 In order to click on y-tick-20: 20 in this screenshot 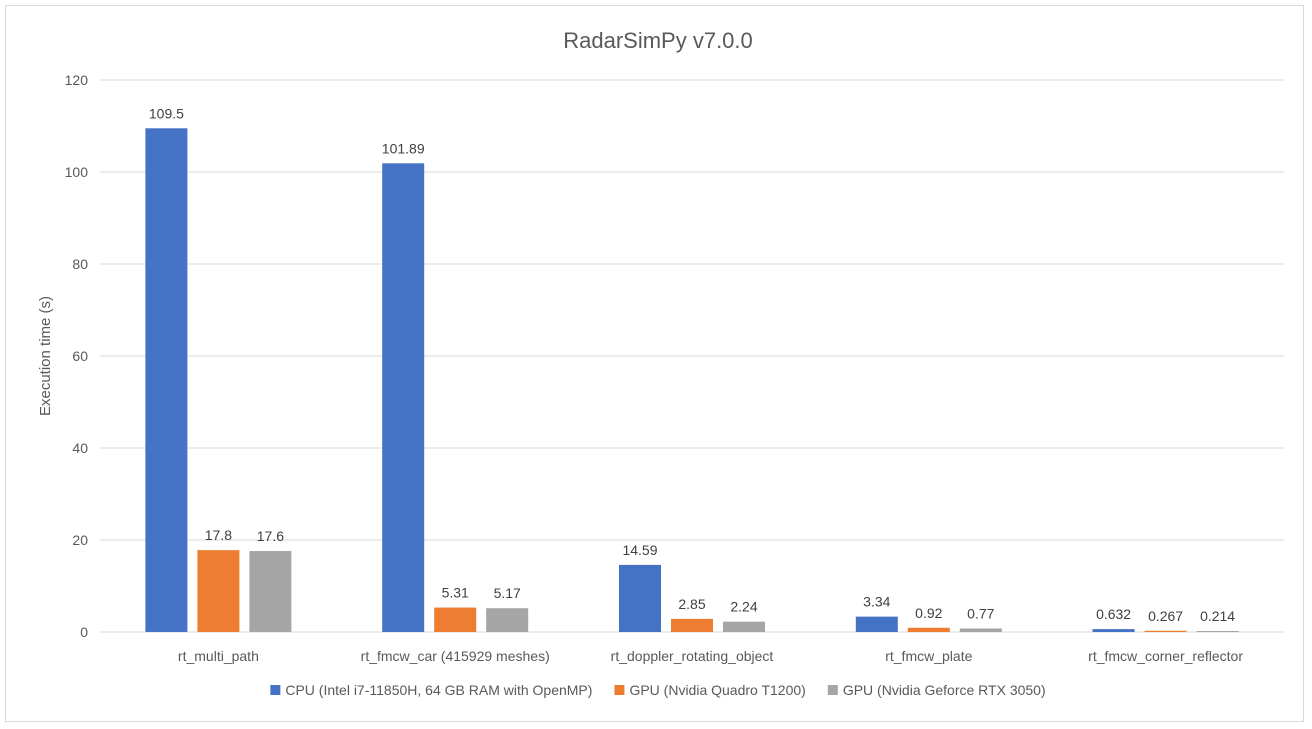, I will do `click(80, 540)`.